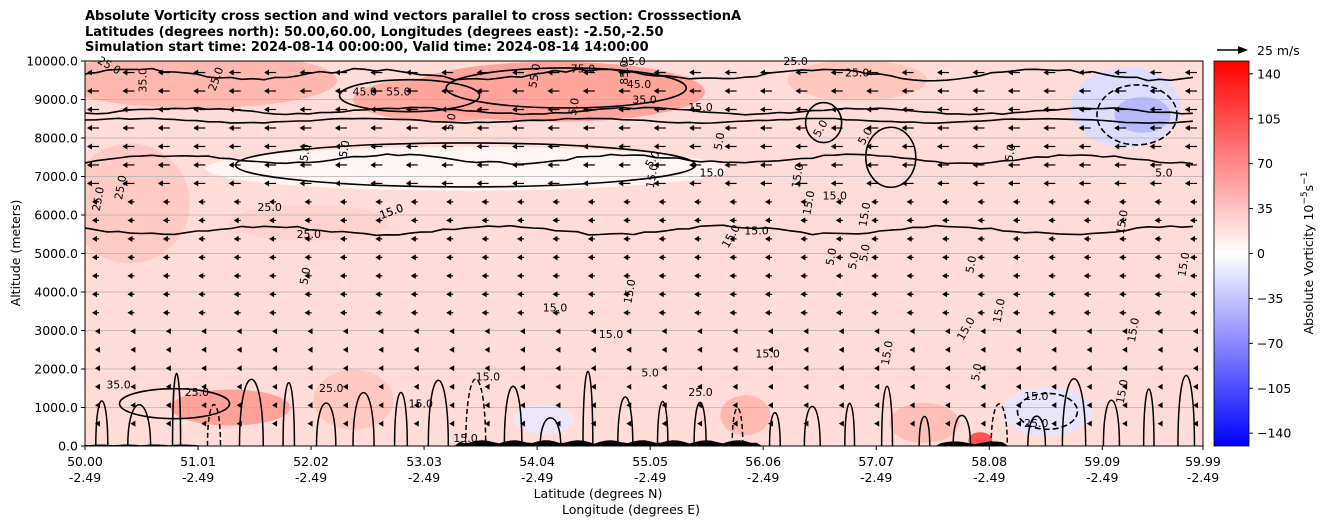 The height and width of the screenshot is (526, 1332). Describe the element at coordinates (767, 353) in the screenshot. I see `contour-label-33: 15.0` at that location.